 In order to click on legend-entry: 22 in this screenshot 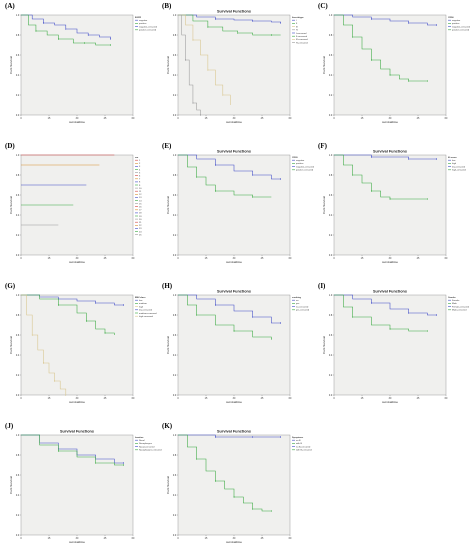, I will do `click(140, 226)`.